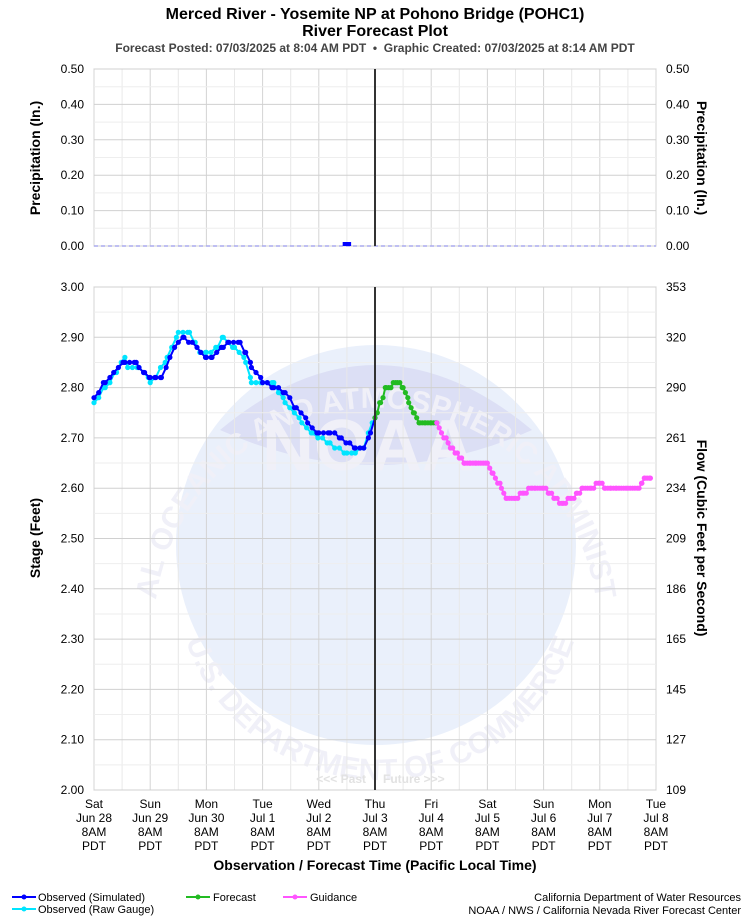 Image resolution: width=750 pixels, height=920 pixels. Describe the element at coordinates (73, 539) in the screenshot. I see `stage-tick-label: 2.50` at that location.